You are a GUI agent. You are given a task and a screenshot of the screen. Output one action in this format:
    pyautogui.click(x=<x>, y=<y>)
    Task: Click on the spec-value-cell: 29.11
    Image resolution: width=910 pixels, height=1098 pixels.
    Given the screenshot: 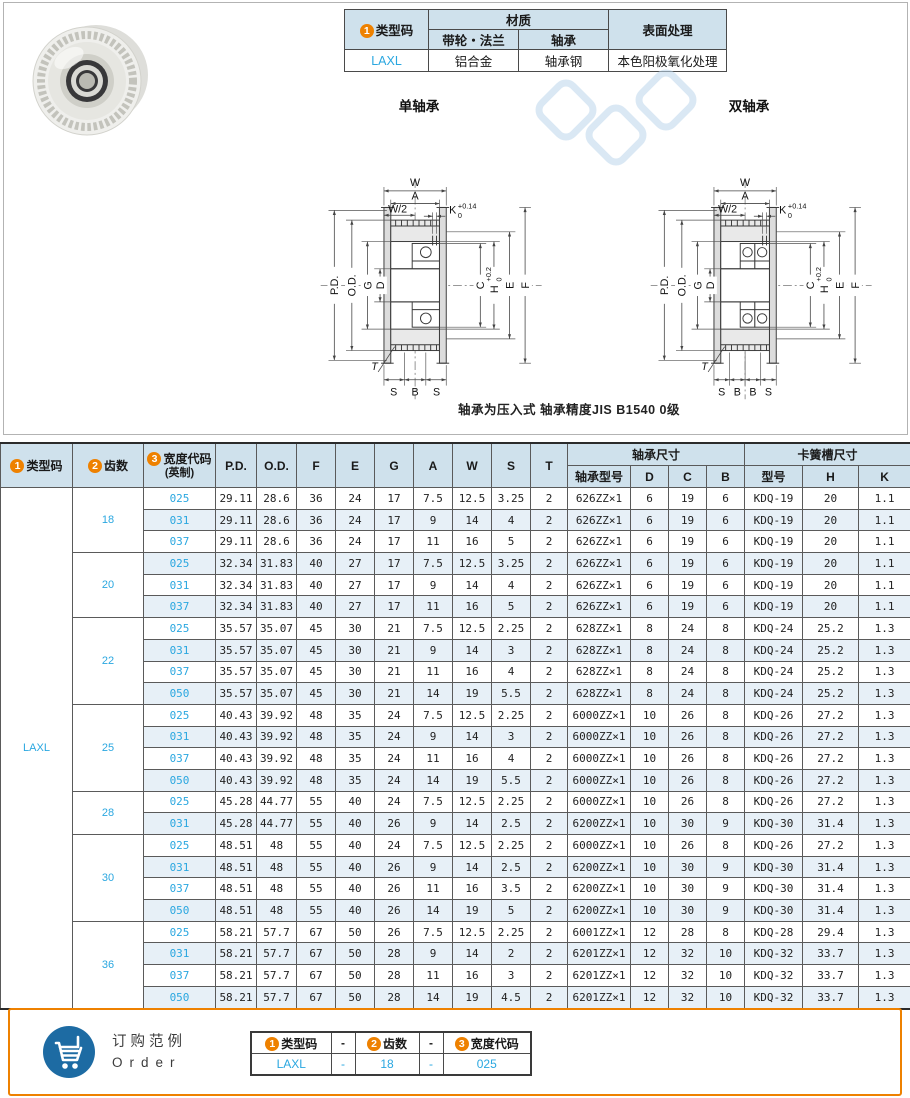 What is the action you would take?
    pyautogui.click(x=236, y=498)
    